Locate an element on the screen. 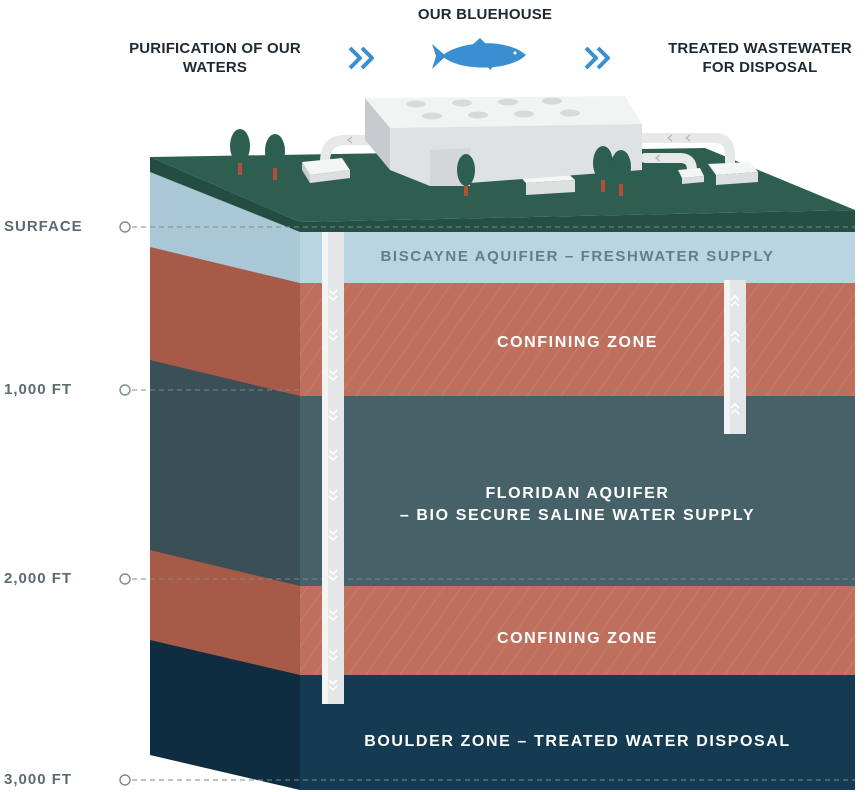 The image size is (868, 792). header-purification: PURIFICATION OF OUR WATERS is located at coordinates (215, 58).